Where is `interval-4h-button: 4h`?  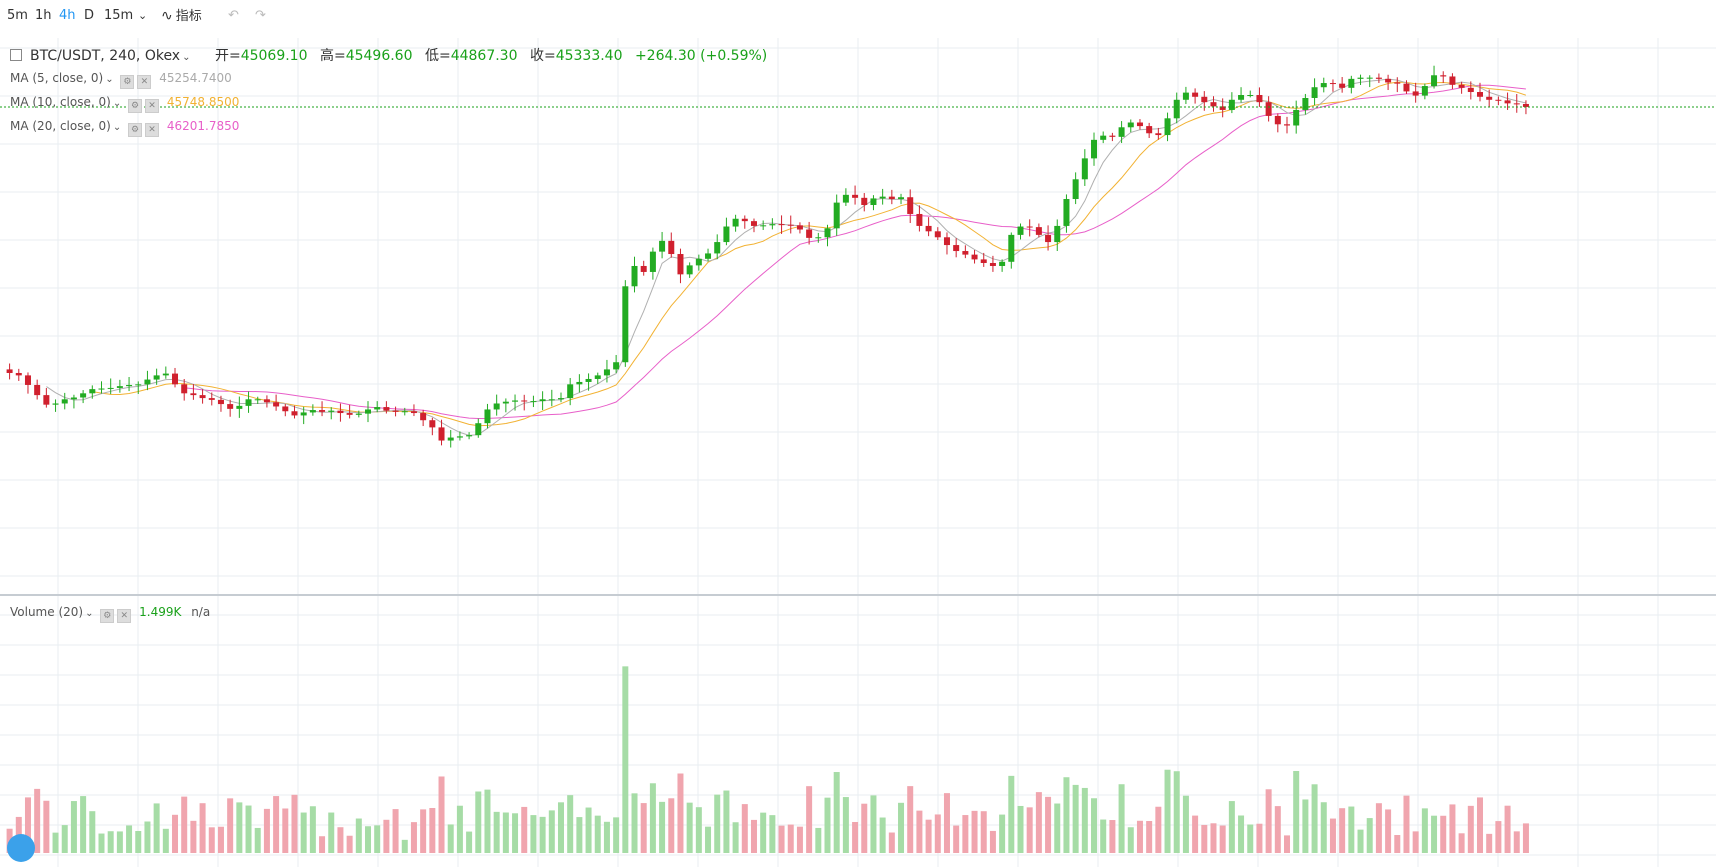 interval-4h-button: 4h is located at coordinates (67, 15).